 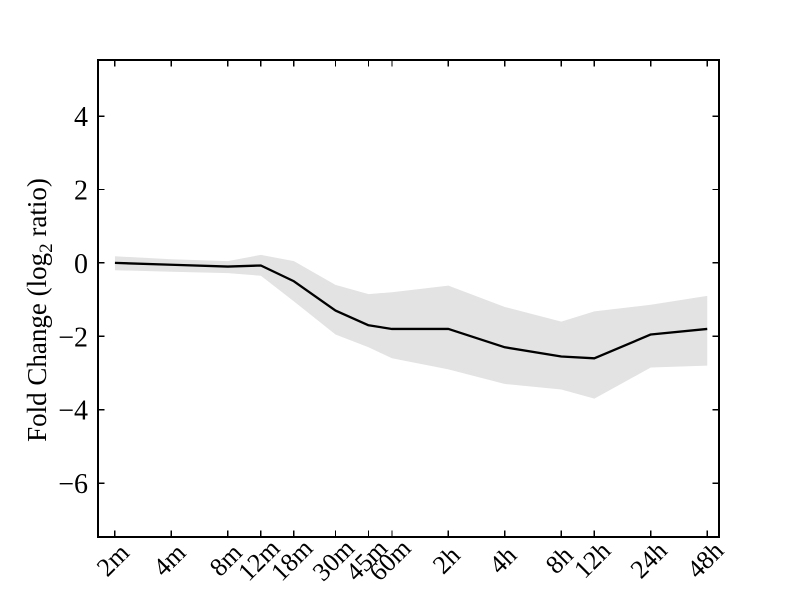 What do you see at coordinates (592, 560) in the screenshot?
I see `x-tick-label: 12h` at bounding box center [592, 560].